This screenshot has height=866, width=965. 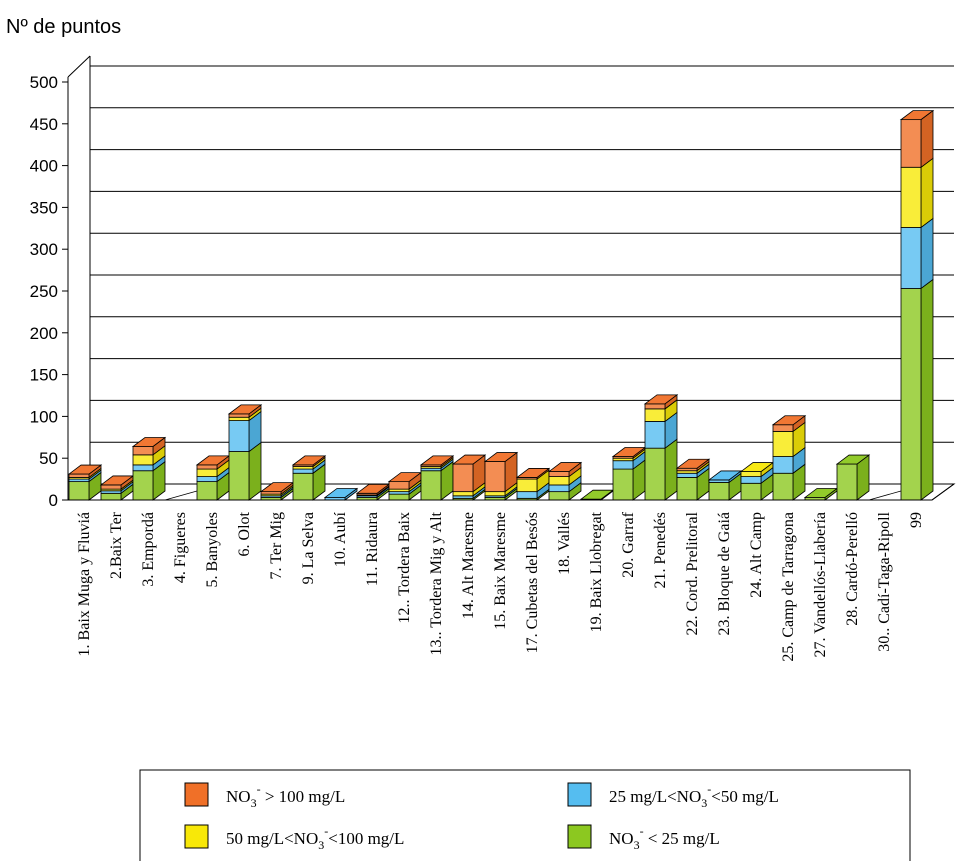 What do you see at coordinates (44, 207) in the screenshot?
I see `y-tick-label-350: 350` at bounding box center [44, 207].